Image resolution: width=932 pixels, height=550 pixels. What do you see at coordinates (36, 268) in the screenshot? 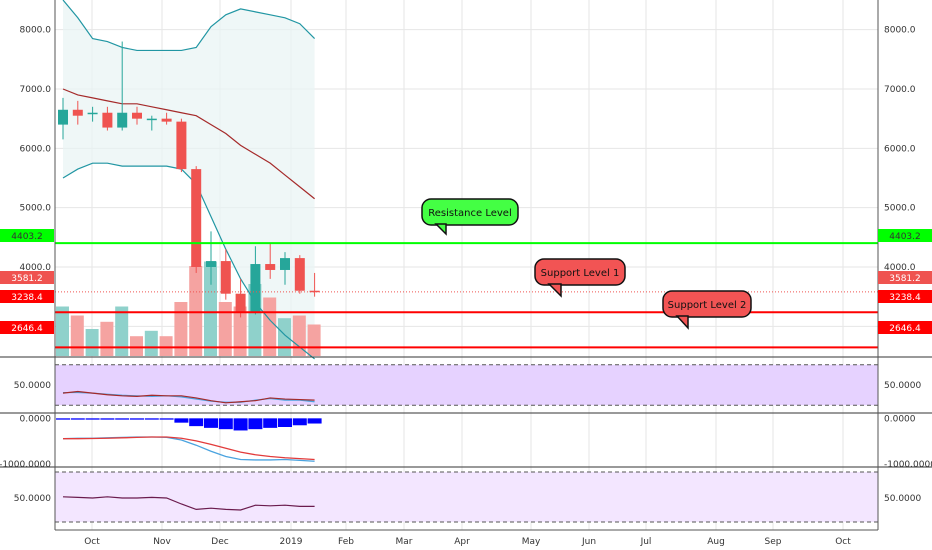
I see `y-tick-label-left: 4000.0` at bounding box center [36, 268].